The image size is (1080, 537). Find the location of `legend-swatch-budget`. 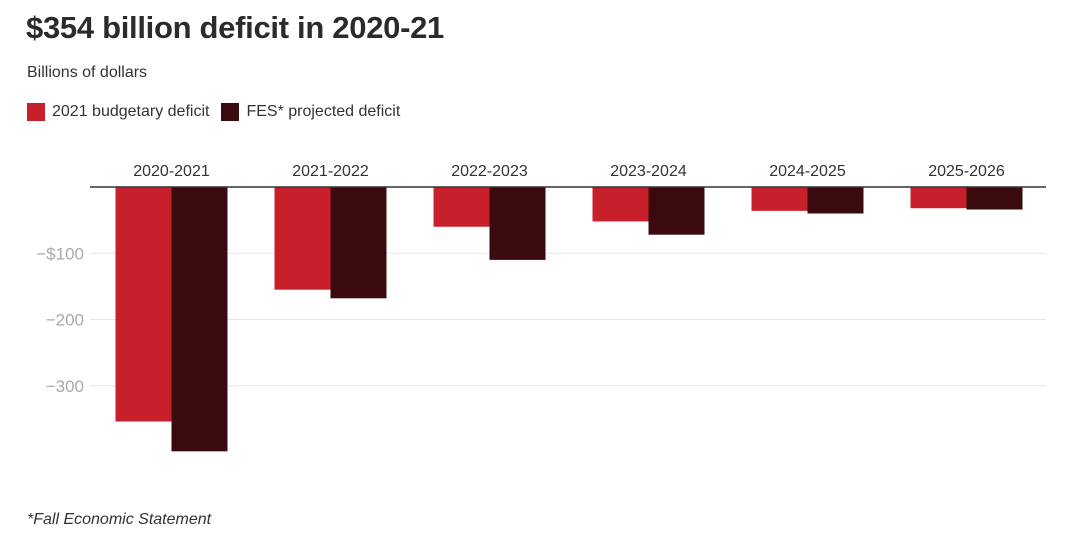

legend-swatch-budget is located at coordinates (36, 112).